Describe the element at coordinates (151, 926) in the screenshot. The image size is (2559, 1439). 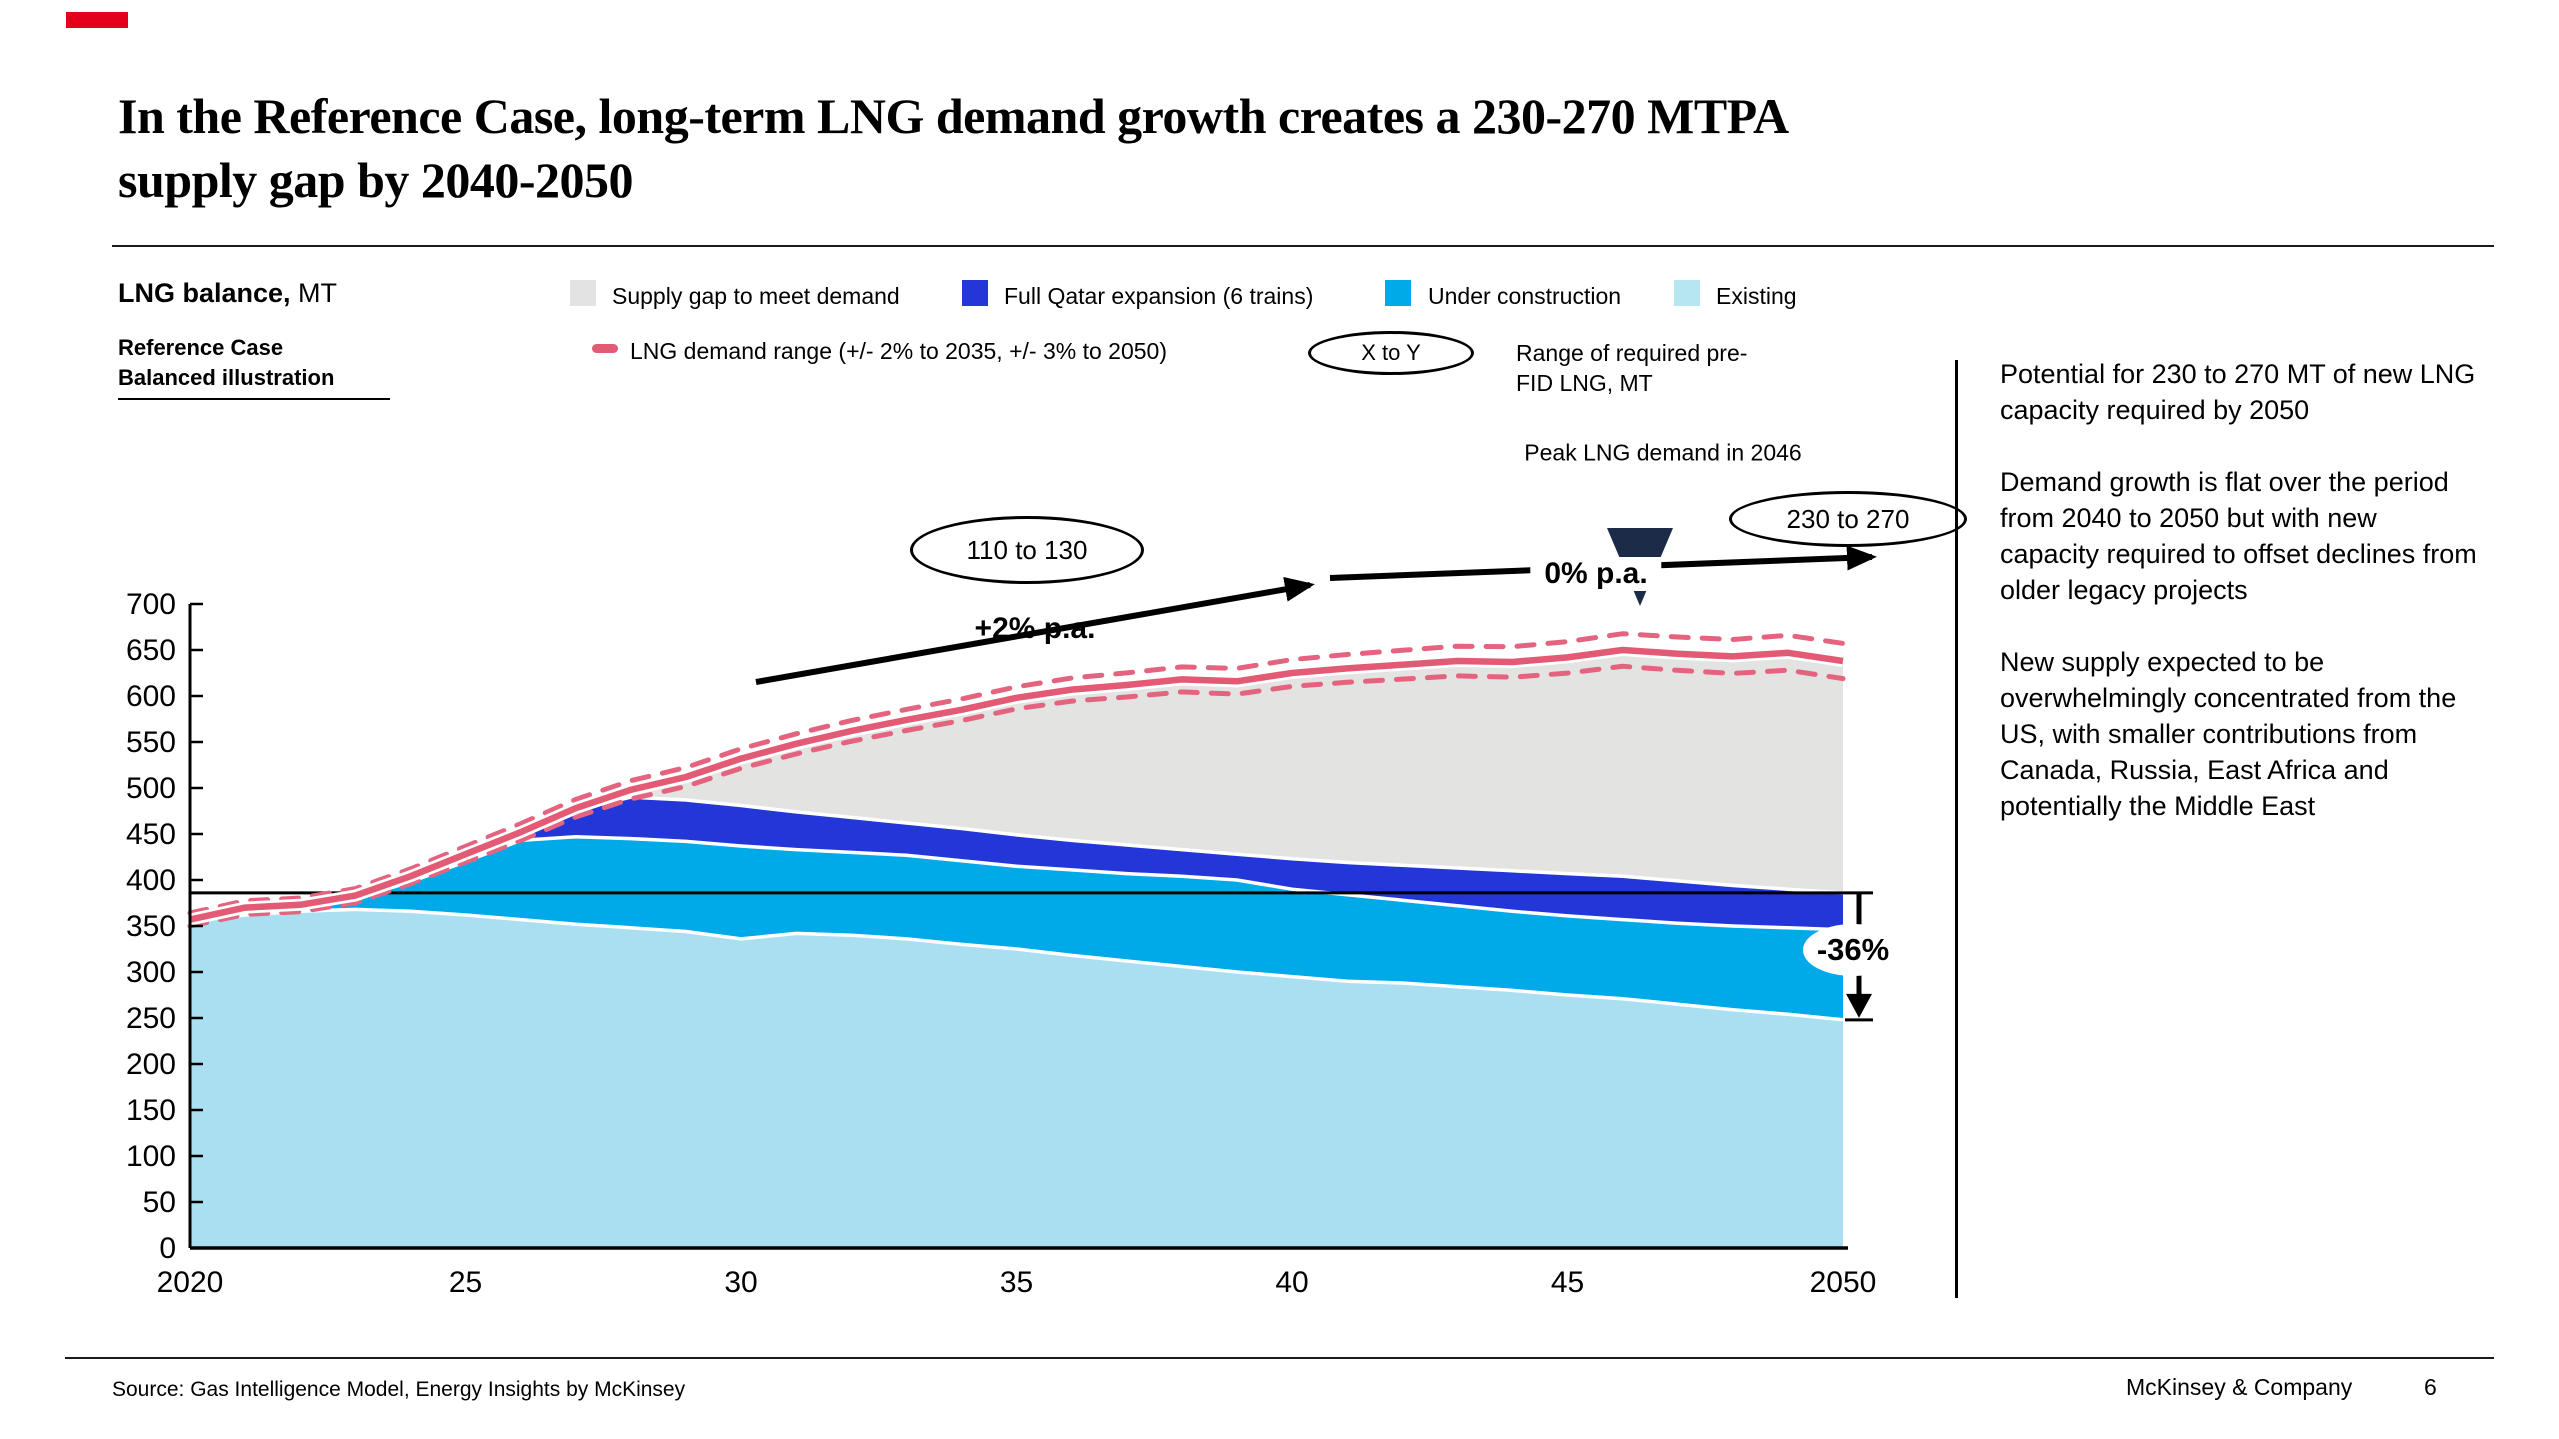
I see `svg-text: 350` at that location.